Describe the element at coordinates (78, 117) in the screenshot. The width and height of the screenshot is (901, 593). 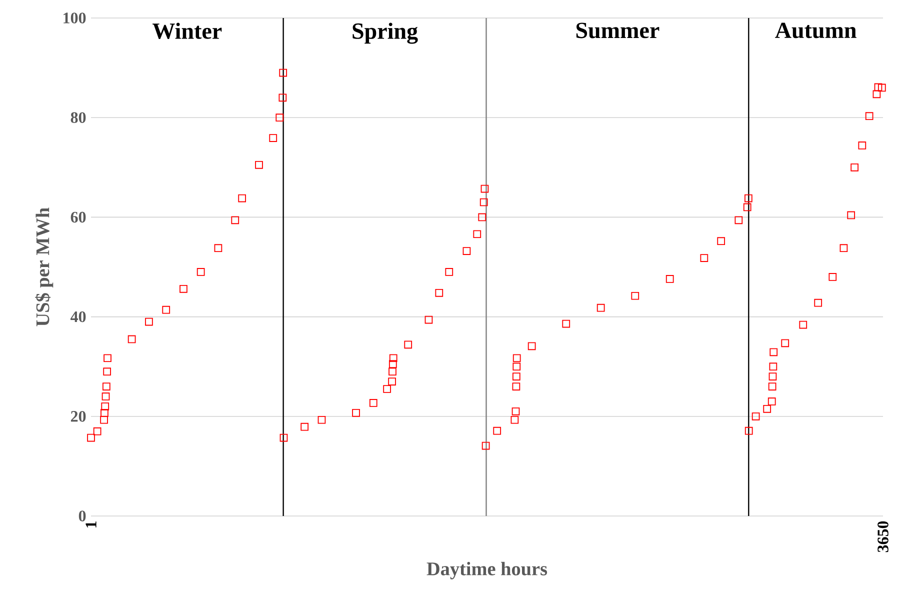
I see `y-tick-label: 80` at that location.